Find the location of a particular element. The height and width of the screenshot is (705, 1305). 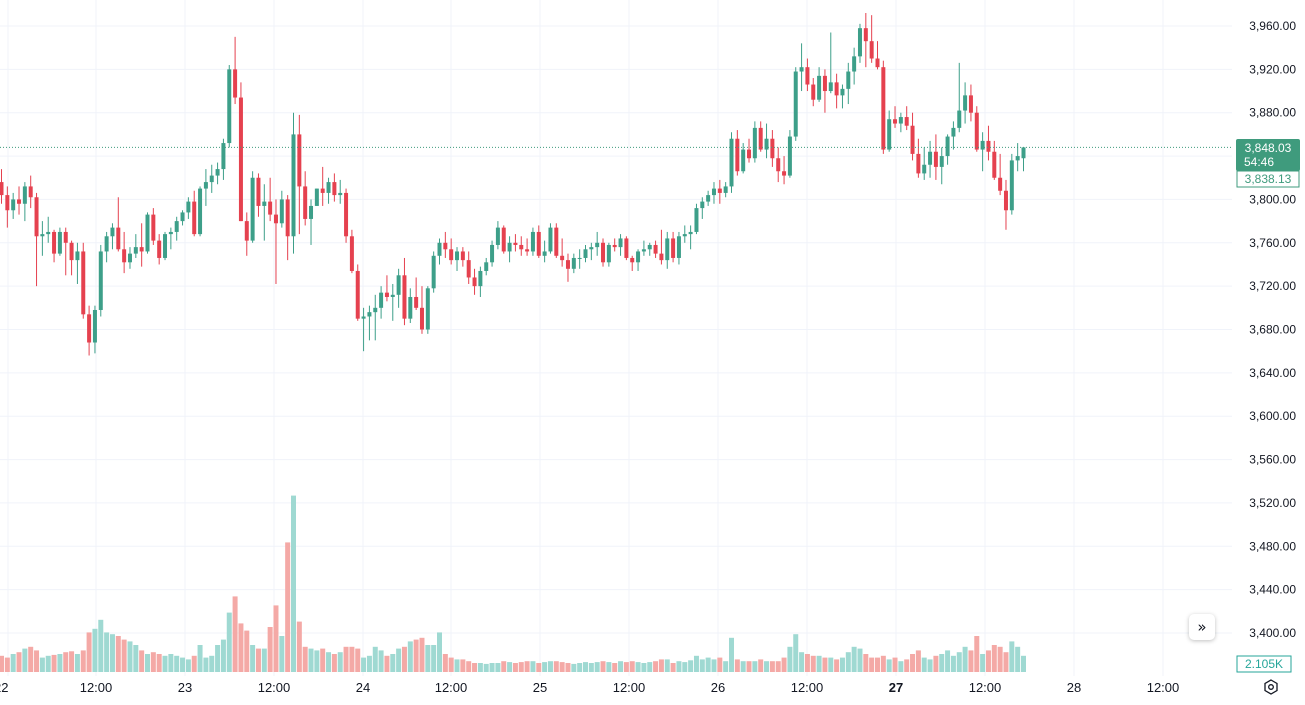

time-tick-label: 24 is located at coordinates (363, 687).